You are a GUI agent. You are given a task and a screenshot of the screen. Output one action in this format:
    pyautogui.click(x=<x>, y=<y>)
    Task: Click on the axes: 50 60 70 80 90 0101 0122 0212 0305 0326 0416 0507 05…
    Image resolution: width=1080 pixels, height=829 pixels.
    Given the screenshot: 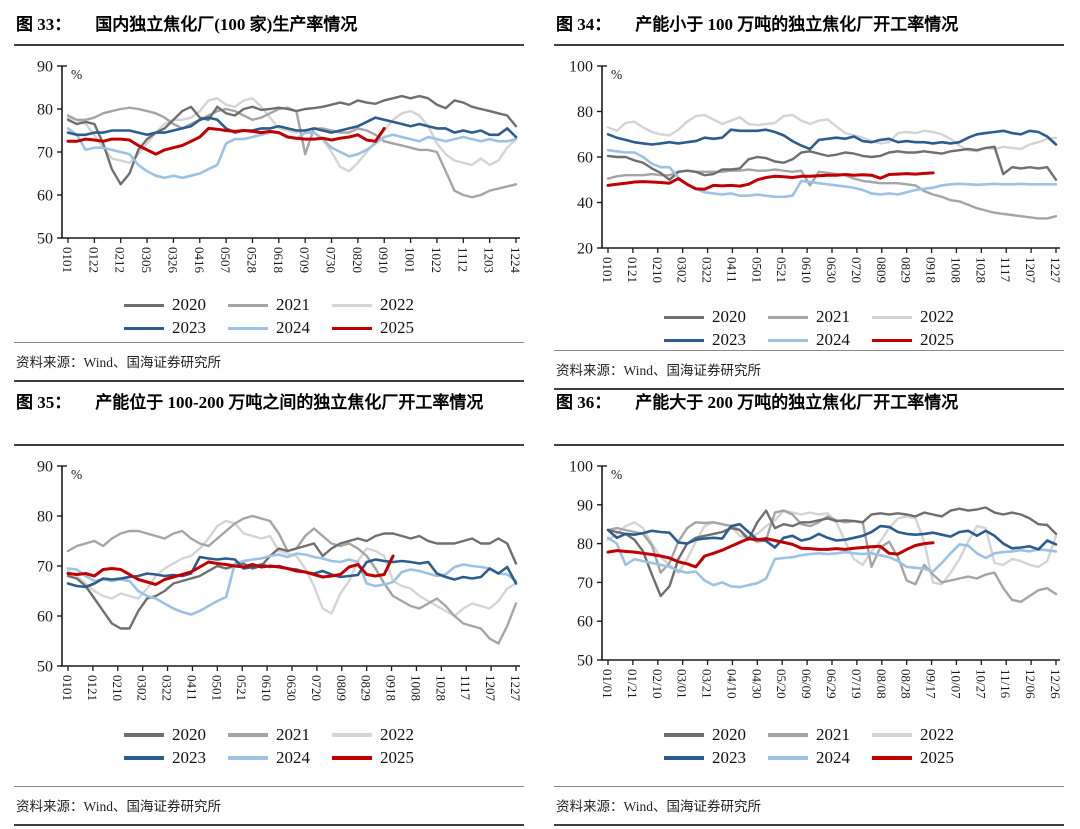 What is the action you would take?
    pyautogui.click(x=280, y=166)
    